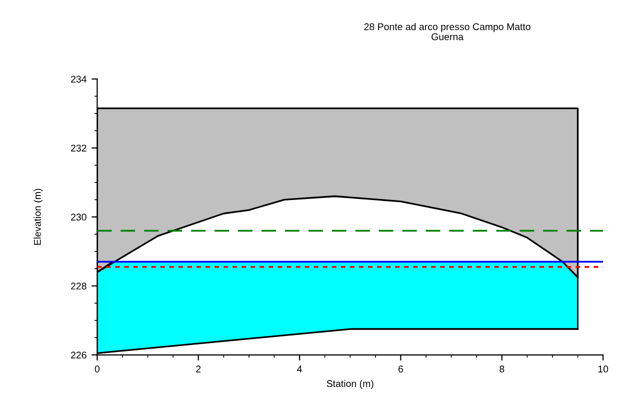  I want to click on y-tick-label: 228, so click(78, 286).